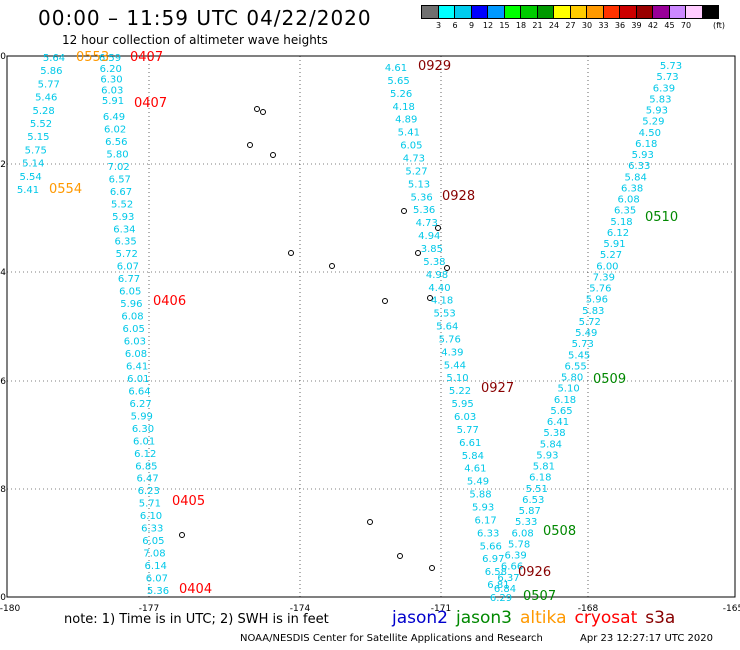  What do you see at coordinates (710, 12) in the screenshot?
I see `color-swatch` at bounding box center [710, 12].